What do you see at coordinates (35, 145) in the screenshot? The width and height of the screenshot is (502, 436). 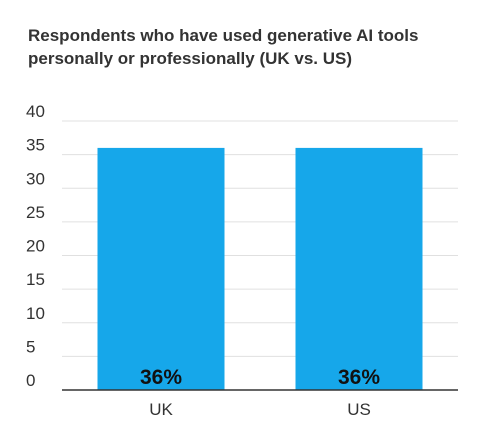 I see `y-tick-label: 35` at bounding box center [35, 145].